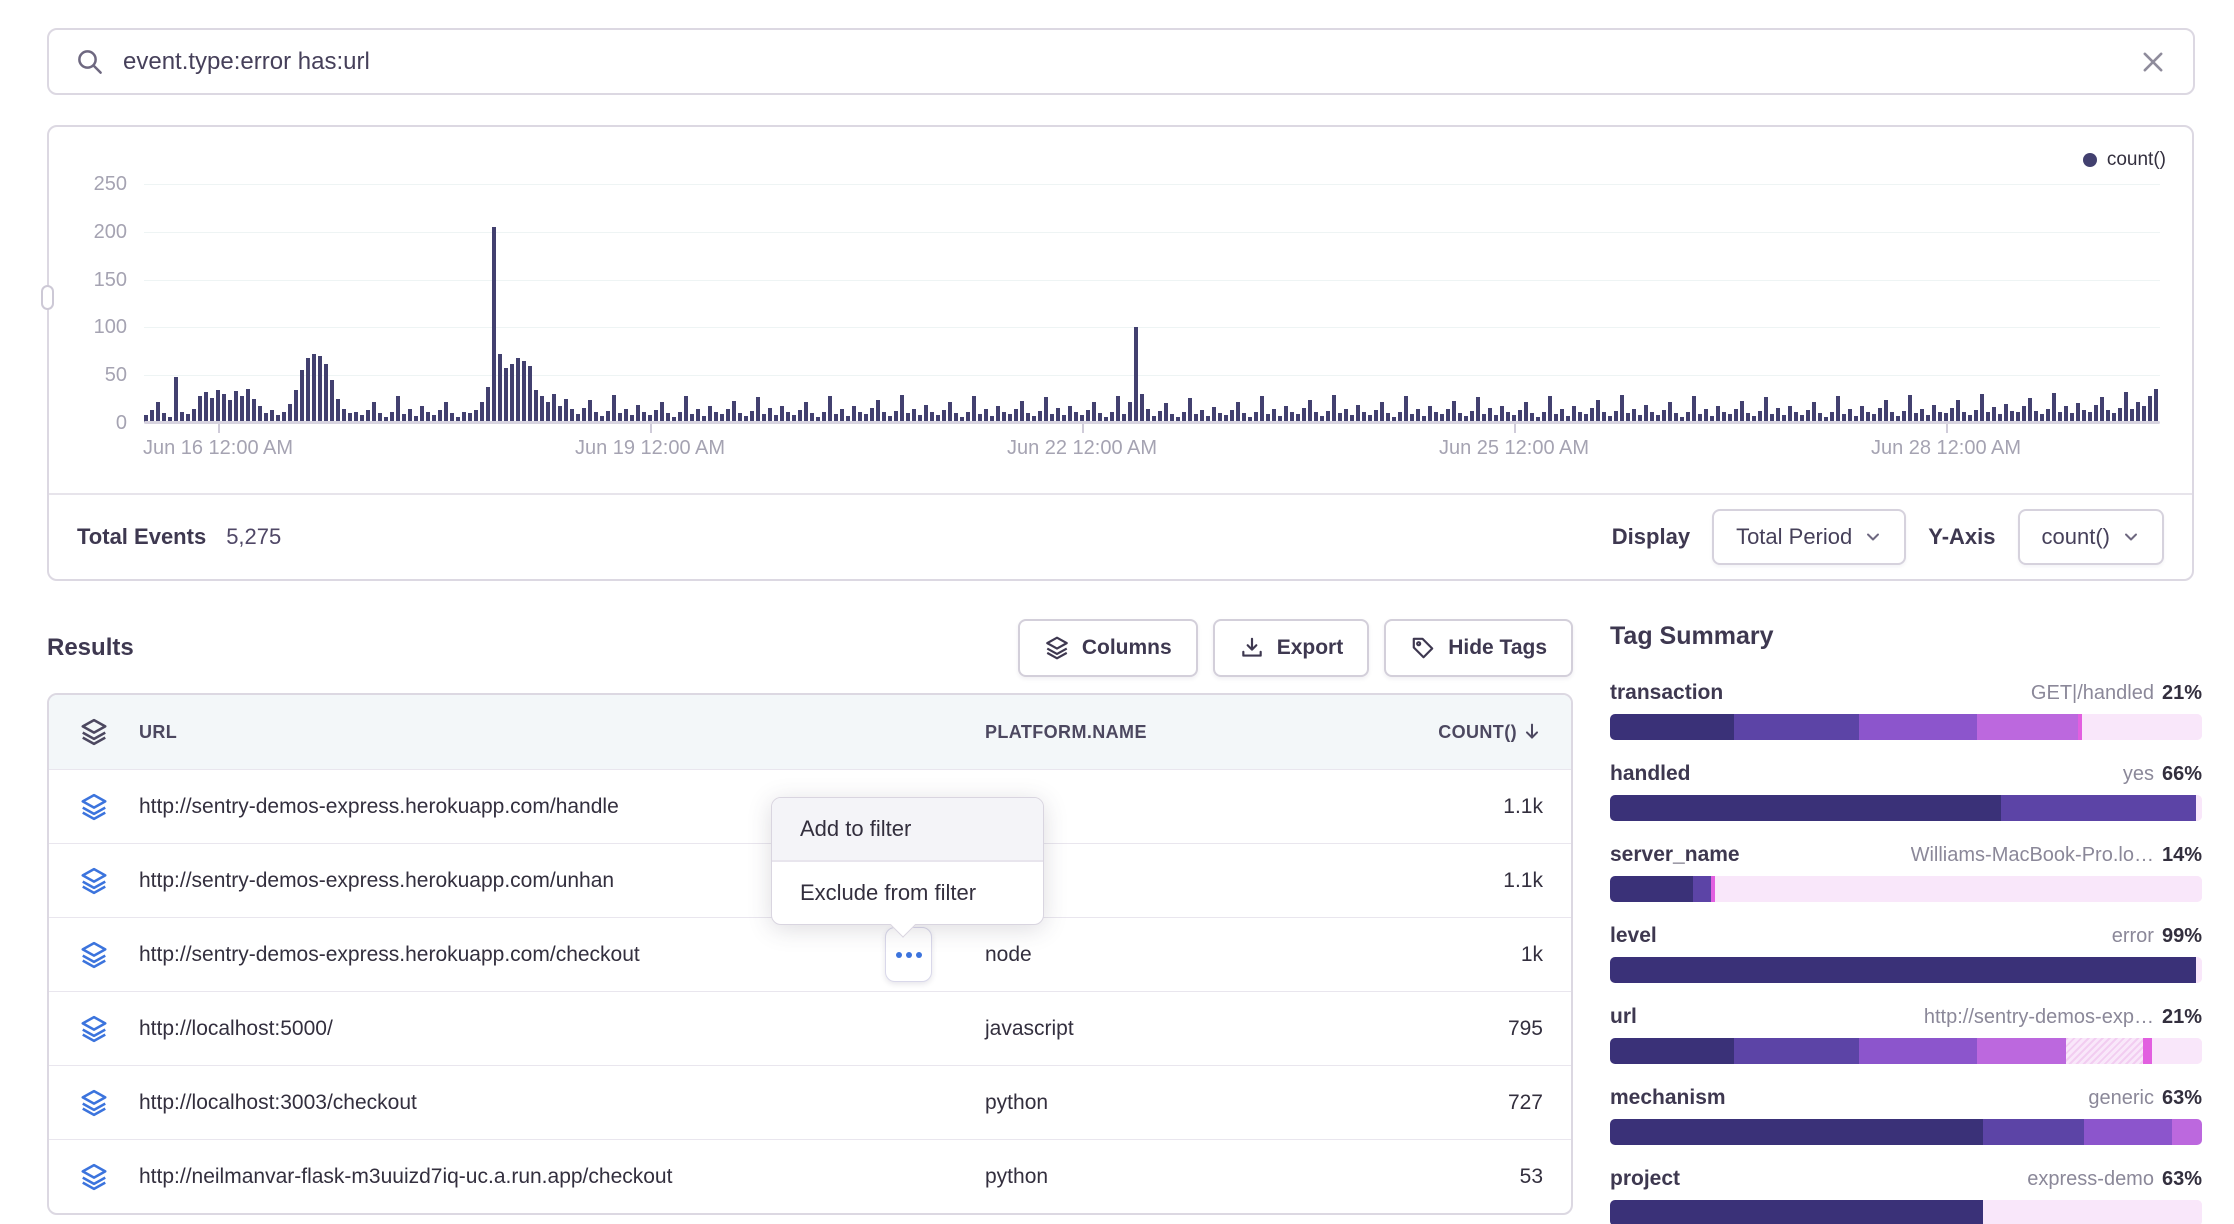  Describe the element at coordinates (1962, 536) in the screenshot. I see `yaxis-label: Y-Axis` at that location.